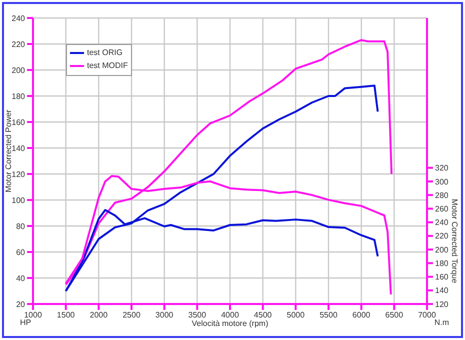 Image resolution: width=465 pixels, height=340 pixels. Describe the element at coordinates (107, 65) in the screenshot. I see `legend-label: test MODIF` at that location.